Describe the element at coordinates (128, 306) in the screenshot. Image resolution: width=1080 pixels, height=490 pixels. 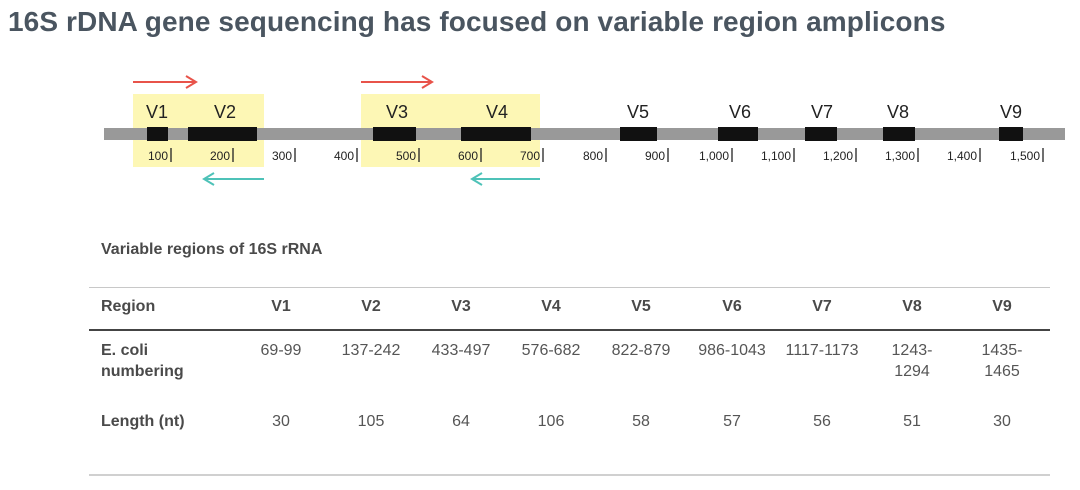
I see `header-region: Region` at that location.